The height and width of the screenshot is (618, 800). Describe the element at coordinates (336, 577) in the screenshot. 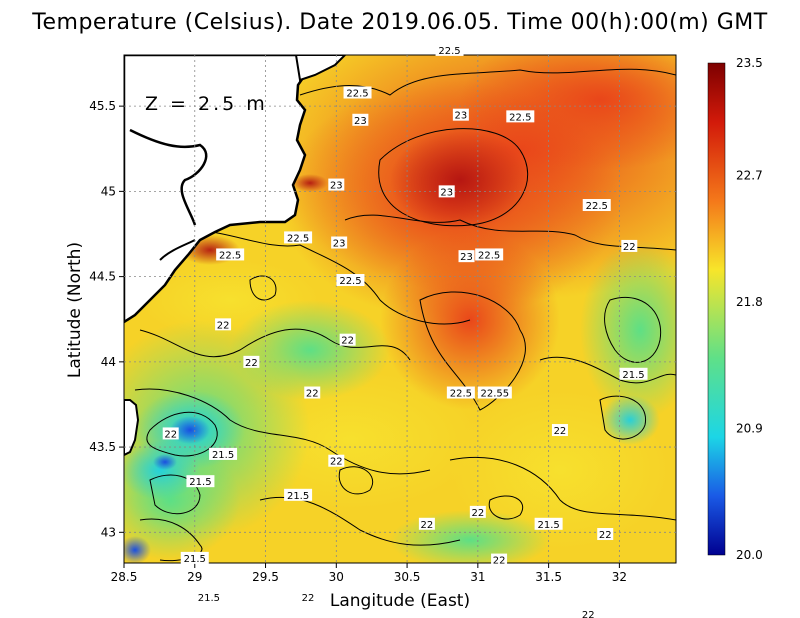

I see `x-tick-label: 30` at that location.